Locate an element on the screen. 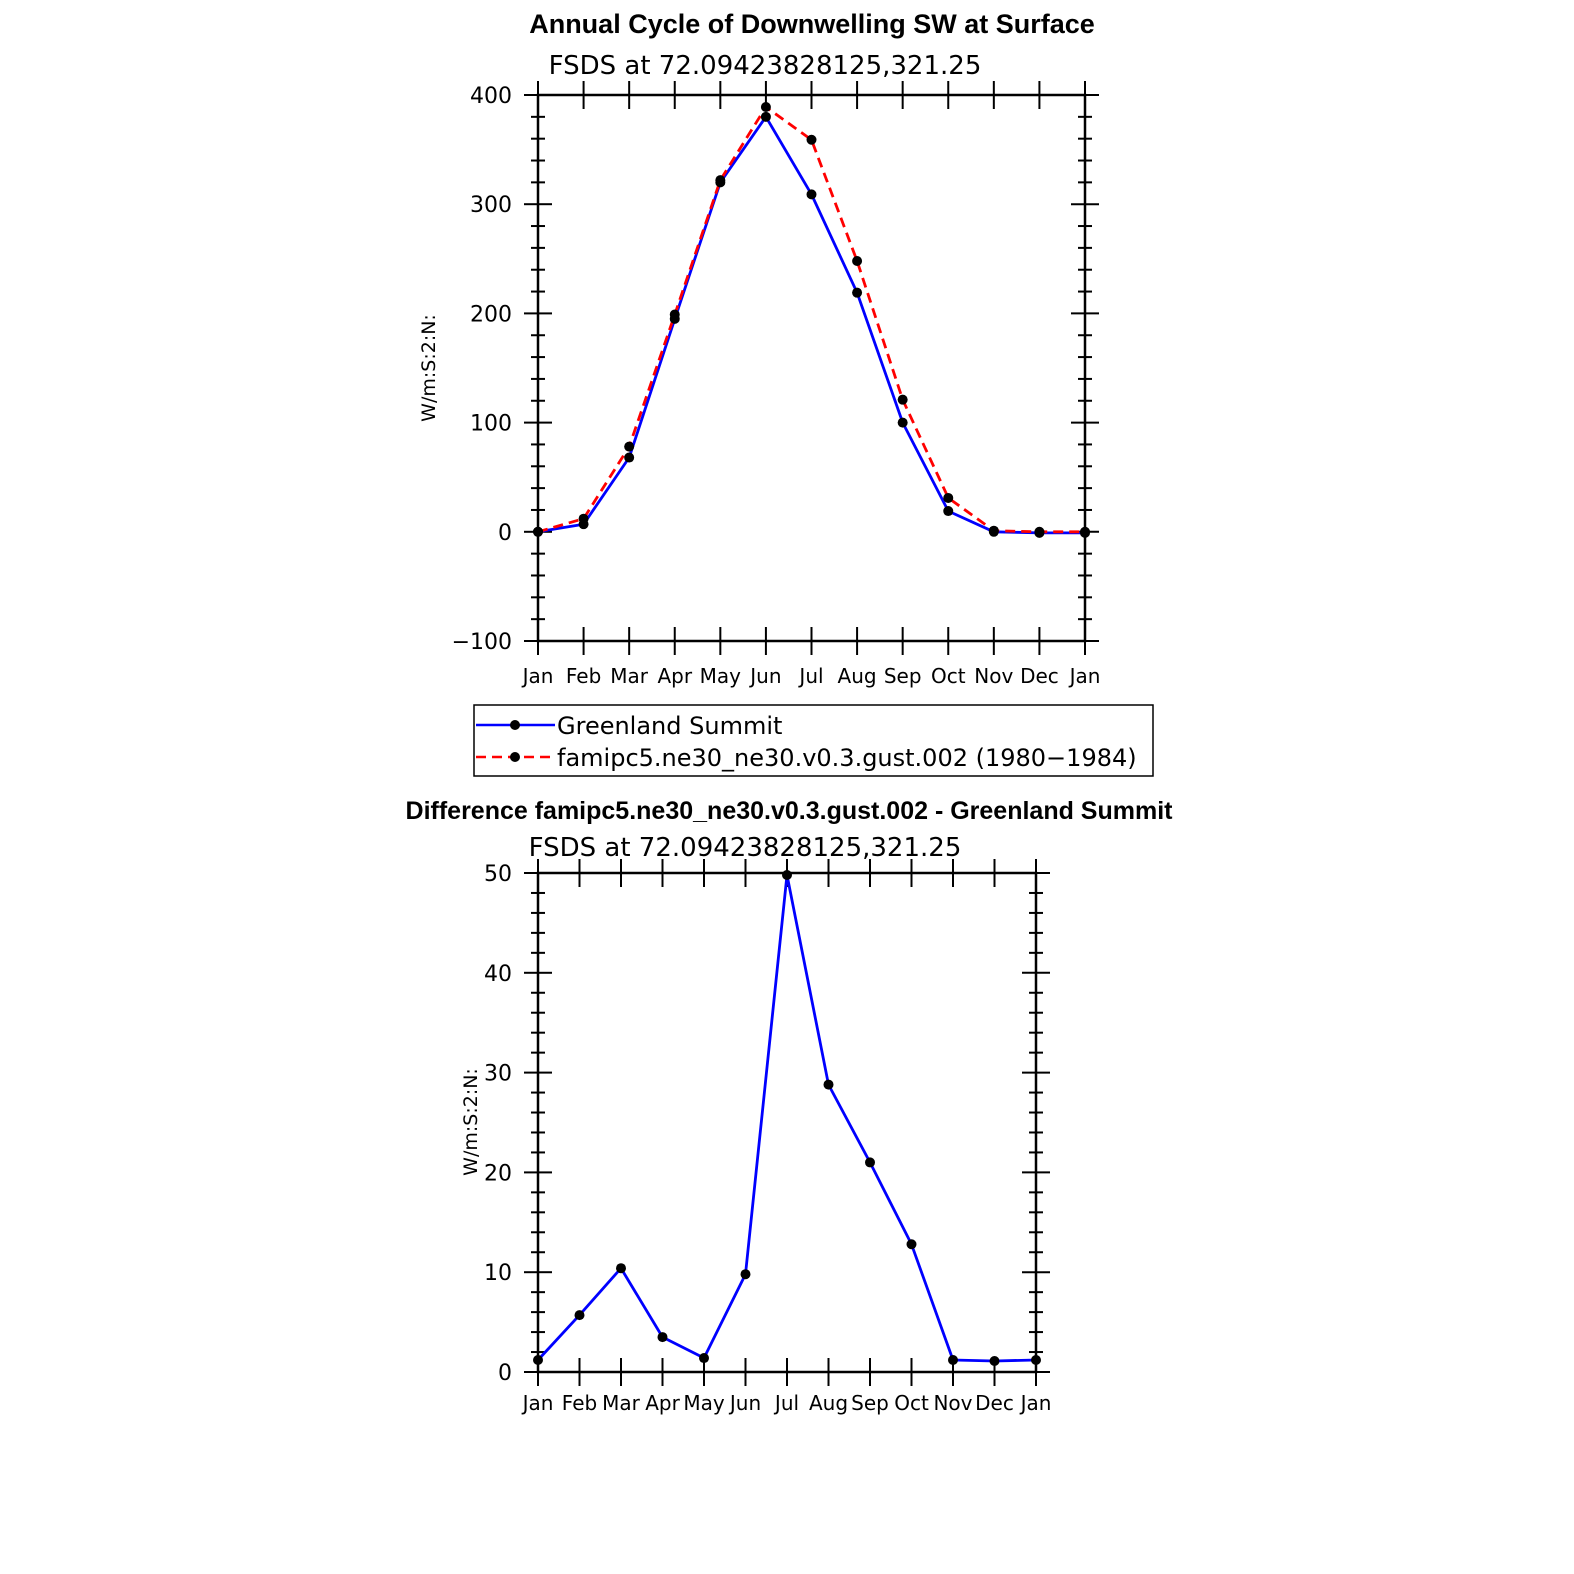 Image resolution: width=1574 pixels, height=1574 pixels. legend-marker-model is located at coordinates (515, 757).